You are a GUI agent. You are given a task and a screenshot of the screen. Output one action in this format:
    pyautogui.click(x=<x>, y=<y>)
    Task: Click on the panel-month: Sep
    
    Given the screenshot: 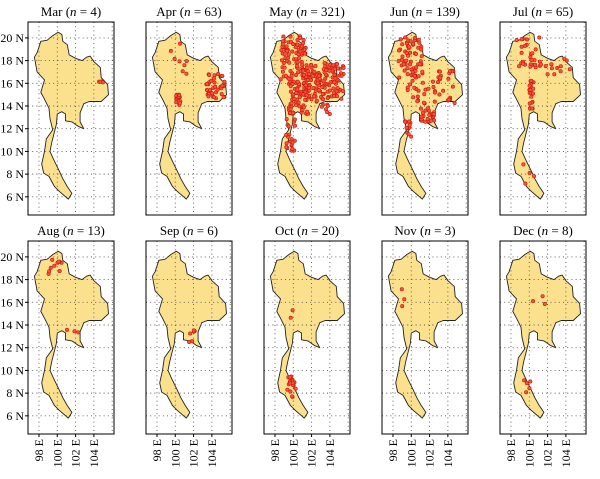 What is the action you would take?
    pyautogui.click(x=170, y=230)
    